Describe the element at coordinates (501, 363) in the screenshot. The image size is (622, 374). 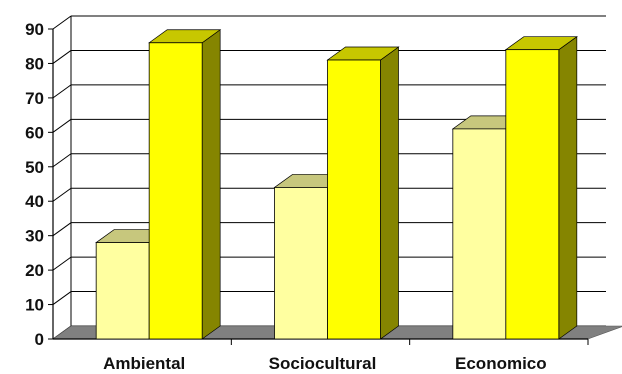
I see `x-category-label: Economico` at that location.